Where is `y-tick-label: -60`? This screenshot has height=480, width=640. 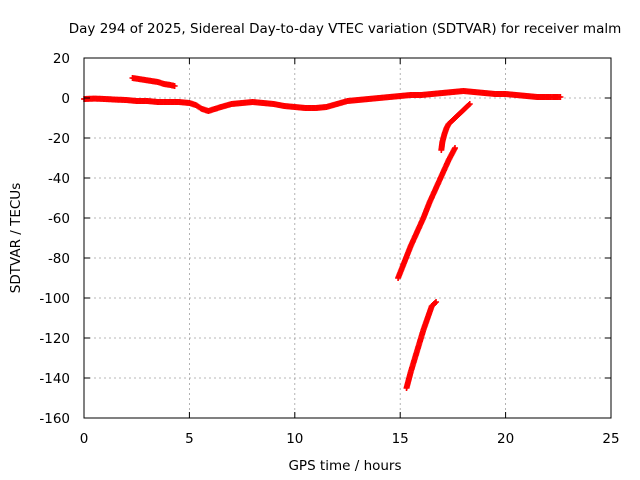 y-tick-label: -60 is located at coordinates (59, 219).